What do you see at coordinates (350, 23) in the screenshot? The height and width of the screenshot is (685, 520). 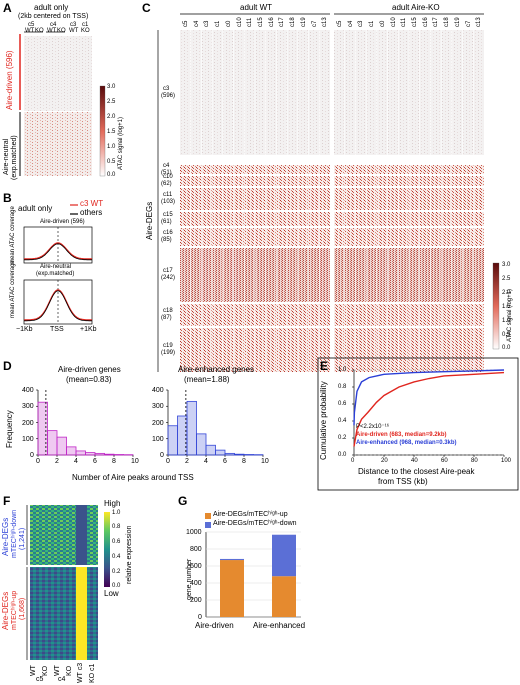 I see `c-col-ko-c4: c4` at bounding box center [350, 23].